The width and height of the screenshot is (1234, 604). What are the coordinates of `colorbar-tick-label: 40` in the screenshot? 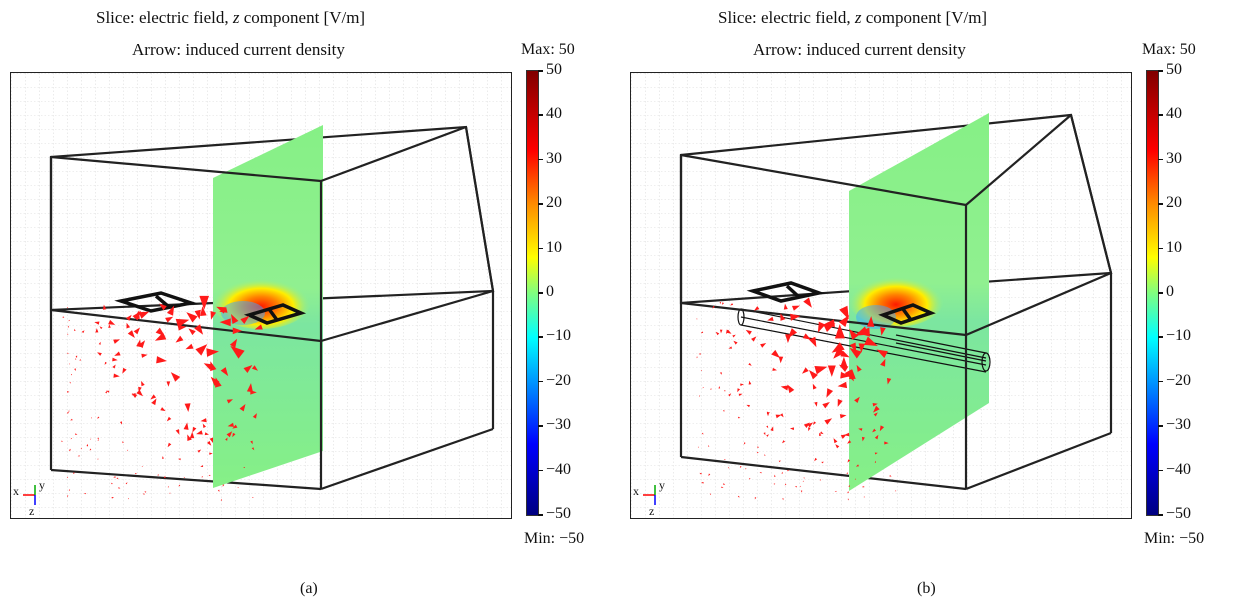 It's located at (1174, 114).